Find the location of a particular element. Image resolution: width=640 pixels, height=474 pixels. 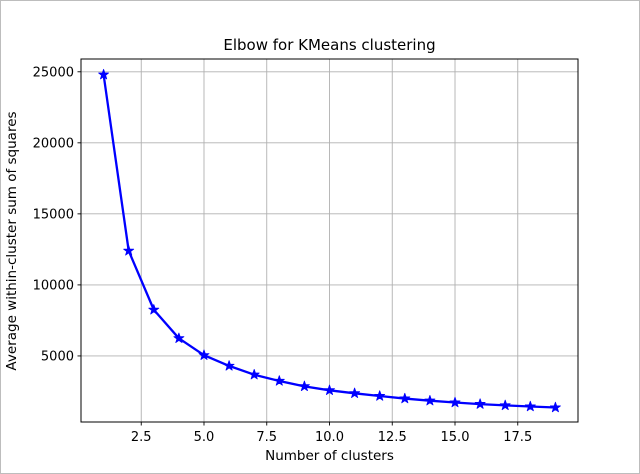

chart-title: Elbow for KMeans clustering is located at coordinates (329, 45).